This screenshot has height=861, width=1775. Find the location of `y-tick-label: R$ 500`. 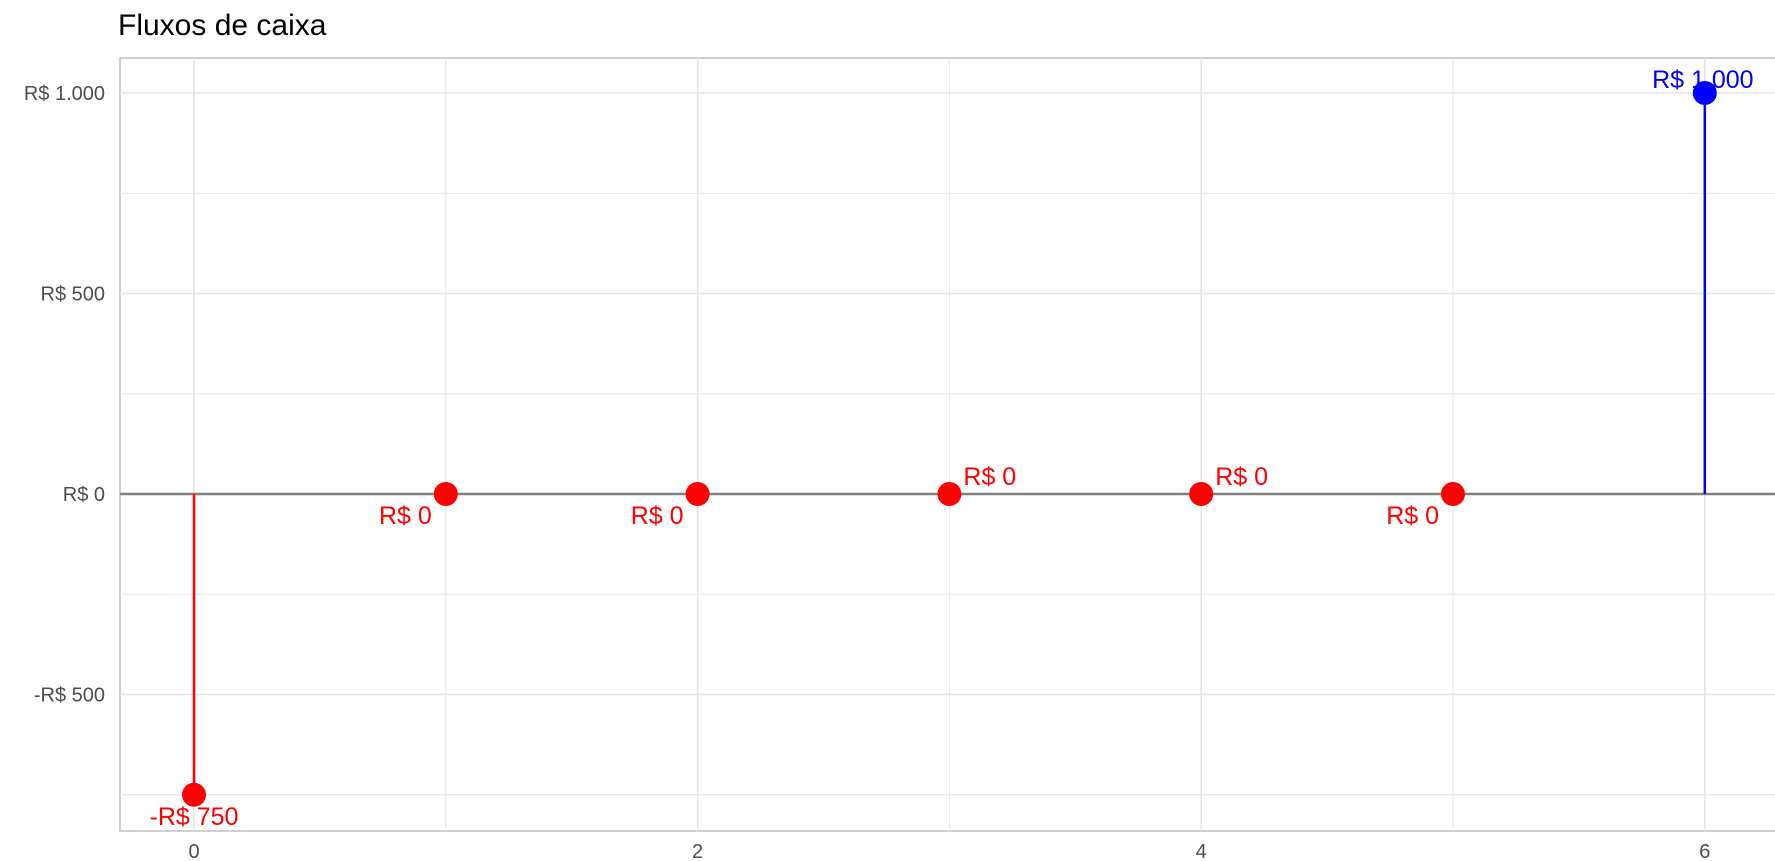

y-tick-label: R$ 500 is located at coordinates (73, 295).